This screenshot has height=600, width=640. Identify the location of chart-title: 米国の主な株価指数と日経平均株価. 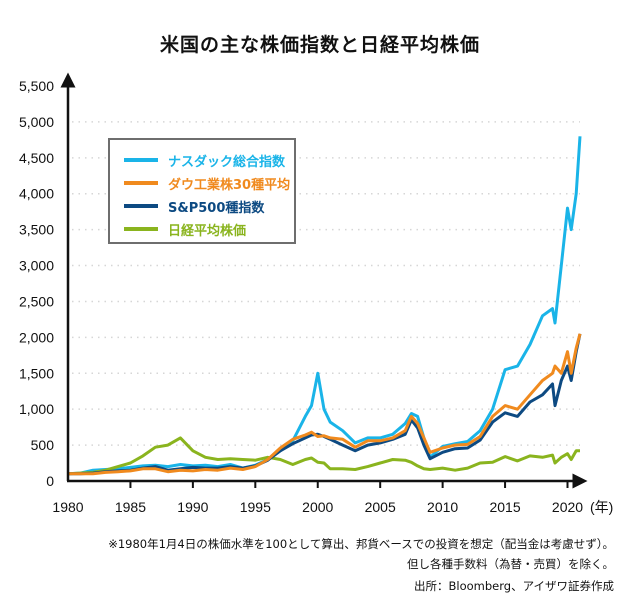
(319, 45).